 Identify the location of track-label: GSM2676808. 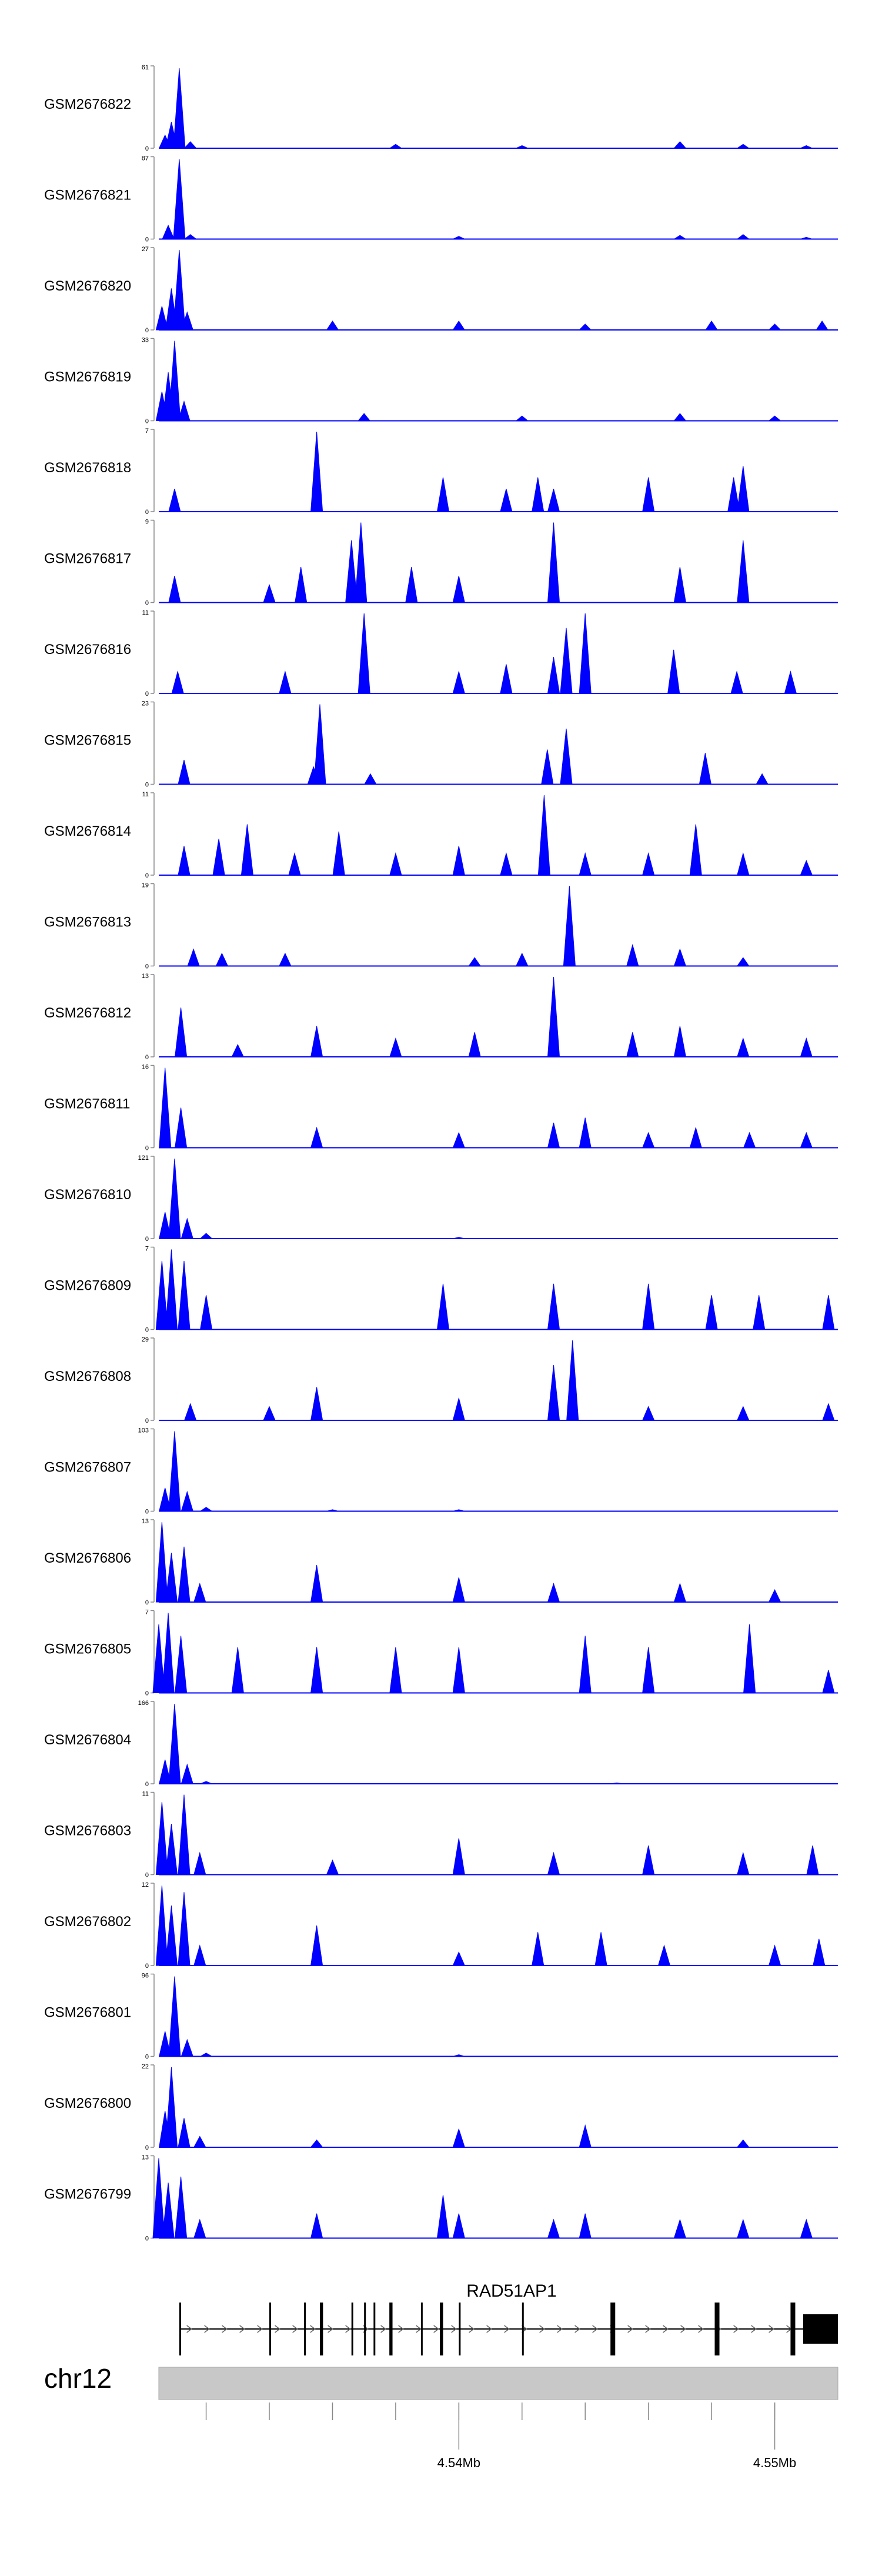
(87, 1376).